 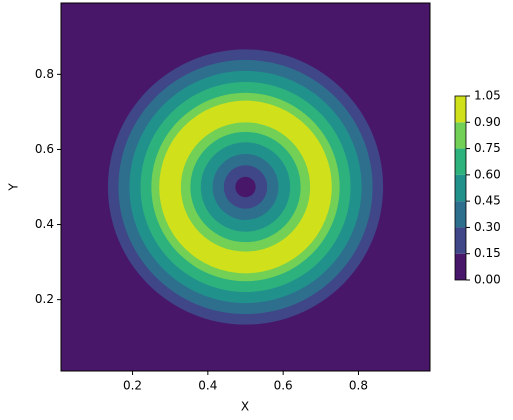 What do you see at coordinates (487, 227) in the screenshot?
I see `colorbar-tick-label: 0.30` at bounding box center [487, 227].